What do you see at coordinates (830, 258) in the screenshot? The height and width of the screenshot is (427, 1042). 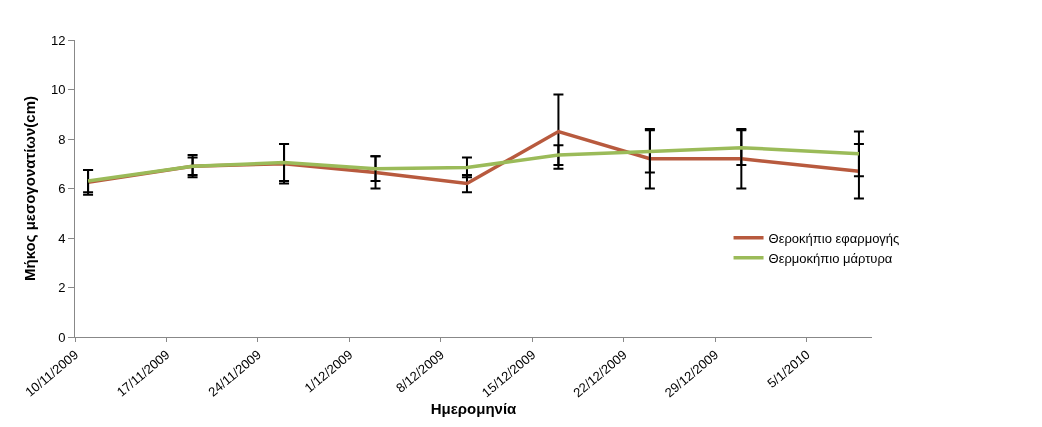 I see `legend-label: Θερμοκήπιο μάρτυρα` at bounding box center [830, 258].